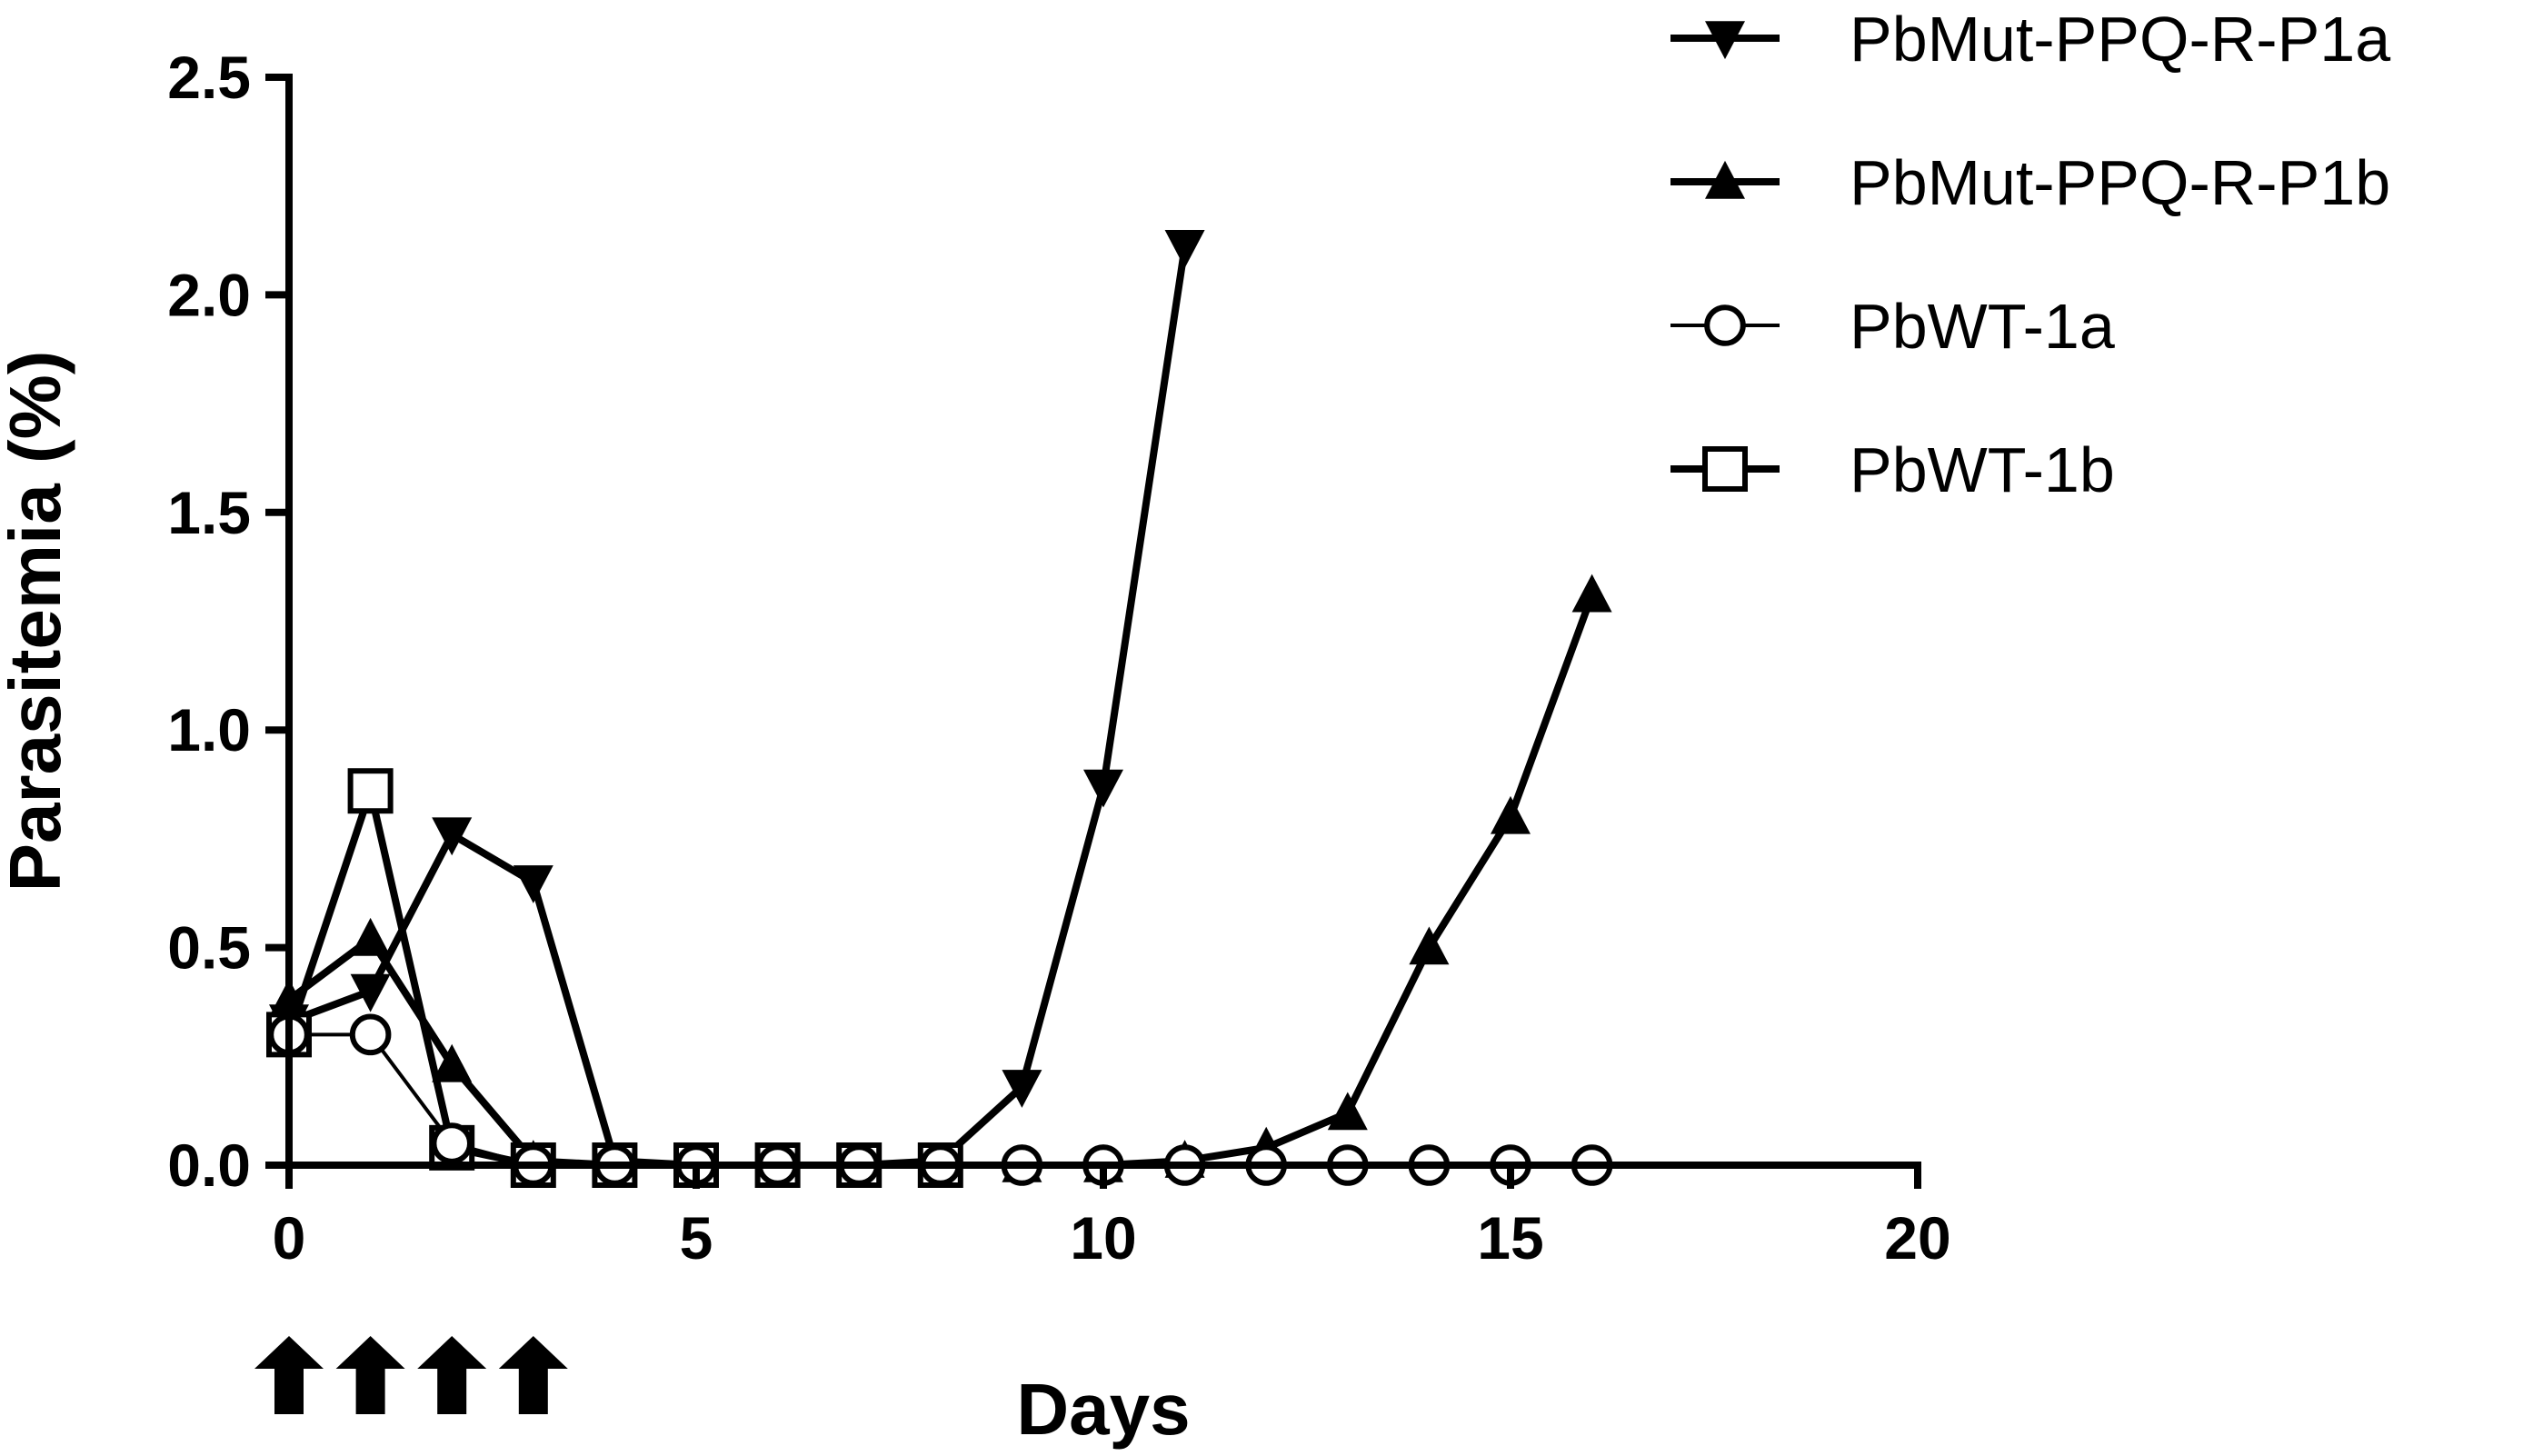 This screenshot has width=2533, height=1456. What do you see at coordinates (37, 622) in the screenshot?
I see `y-axis-title: Parasitemia (%)` at bounding box center [37, 622].